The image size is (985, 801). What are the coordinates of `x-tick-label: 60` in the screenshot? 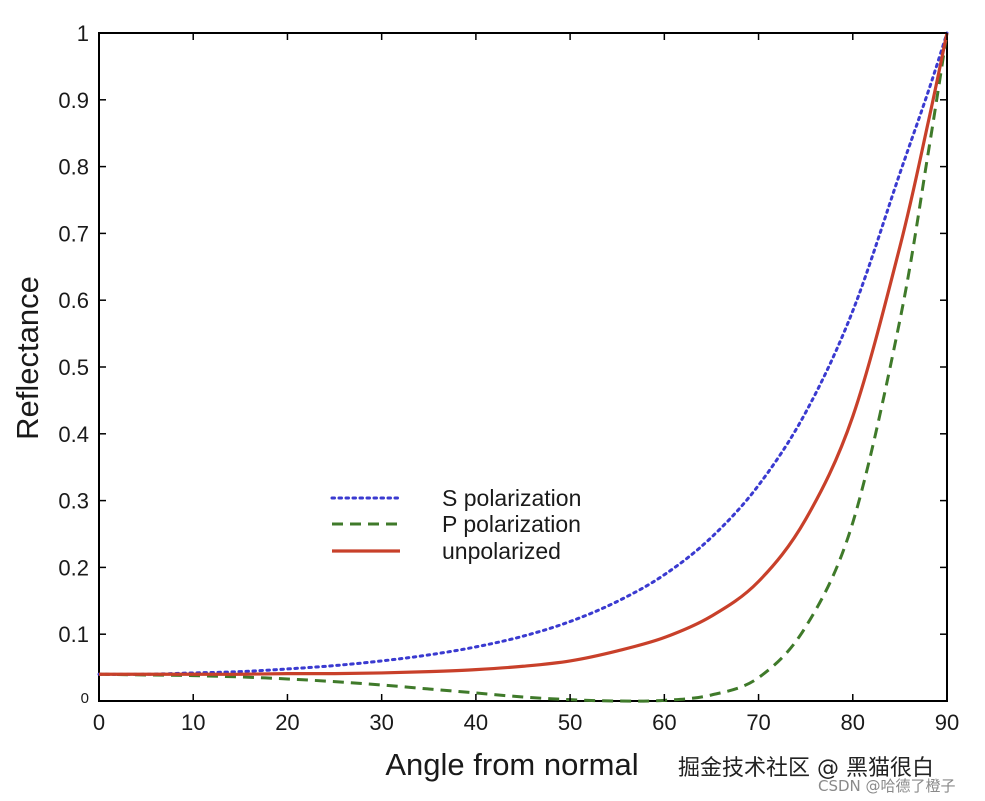 It's located at (664, 722).